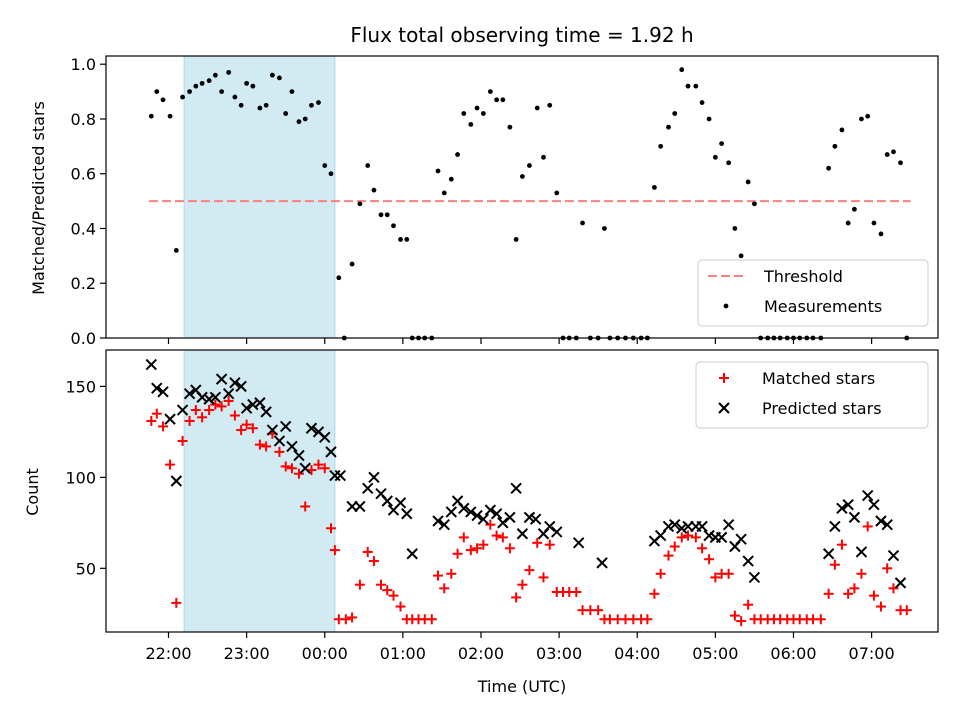  I want to click on x-tick-label: 00:00, so click(325, 653).